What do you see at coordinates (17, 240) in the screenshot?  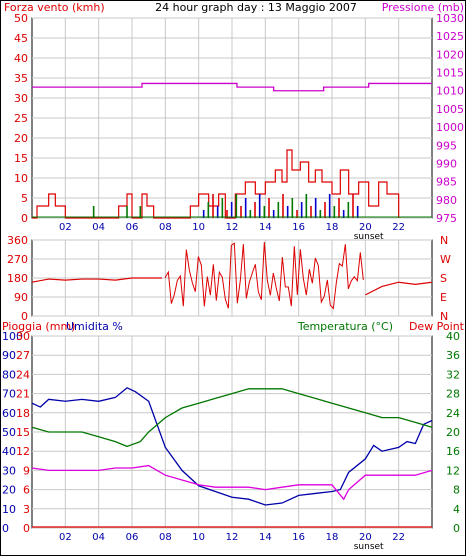 I see `direction-tick-label: 360` at bounding box center [17, 240].